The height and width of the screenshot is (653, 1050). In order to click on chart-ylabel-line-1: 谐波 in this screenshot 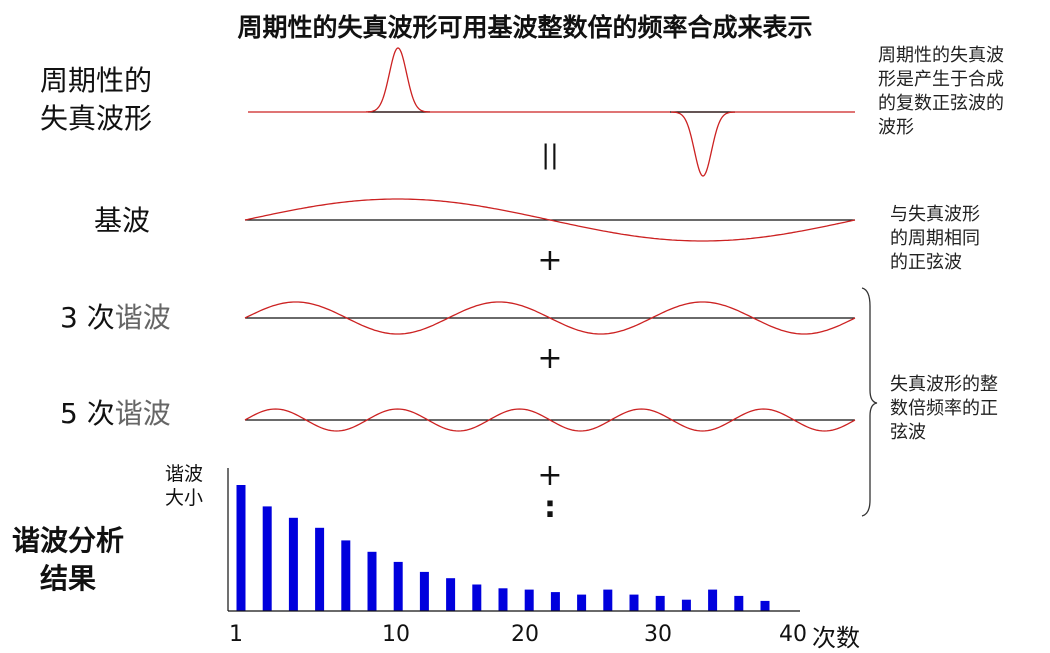, I will do `click(184, 474)`.